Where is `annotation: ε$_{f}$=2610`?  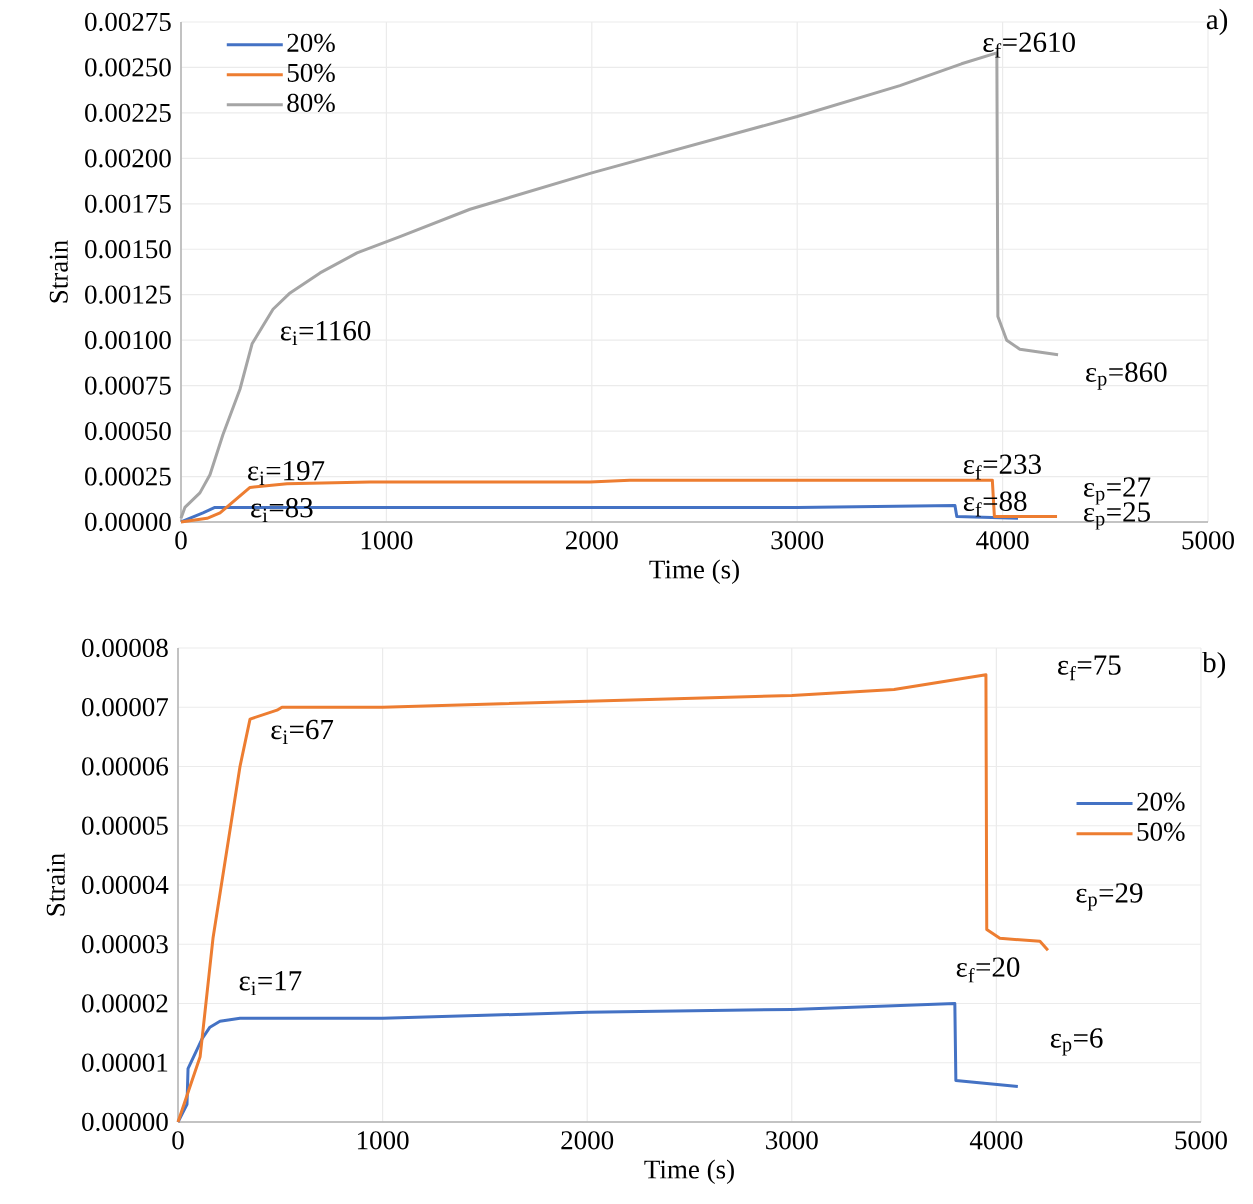 annotation: ε$_{f}$=2610 is located at coordinates (1029, 45).